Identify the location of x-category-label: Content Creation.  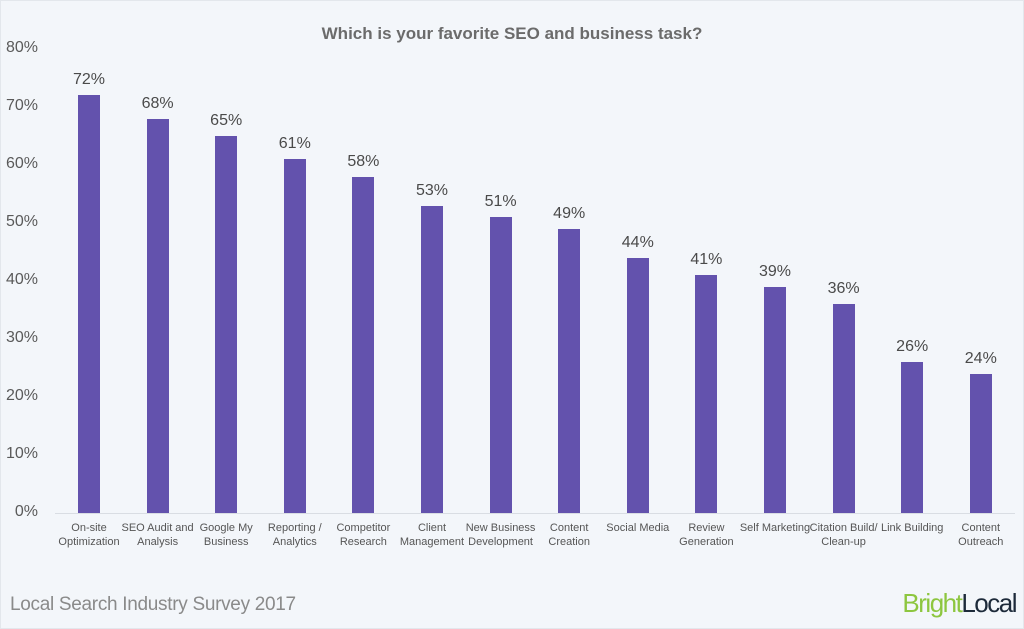
(569, 535).